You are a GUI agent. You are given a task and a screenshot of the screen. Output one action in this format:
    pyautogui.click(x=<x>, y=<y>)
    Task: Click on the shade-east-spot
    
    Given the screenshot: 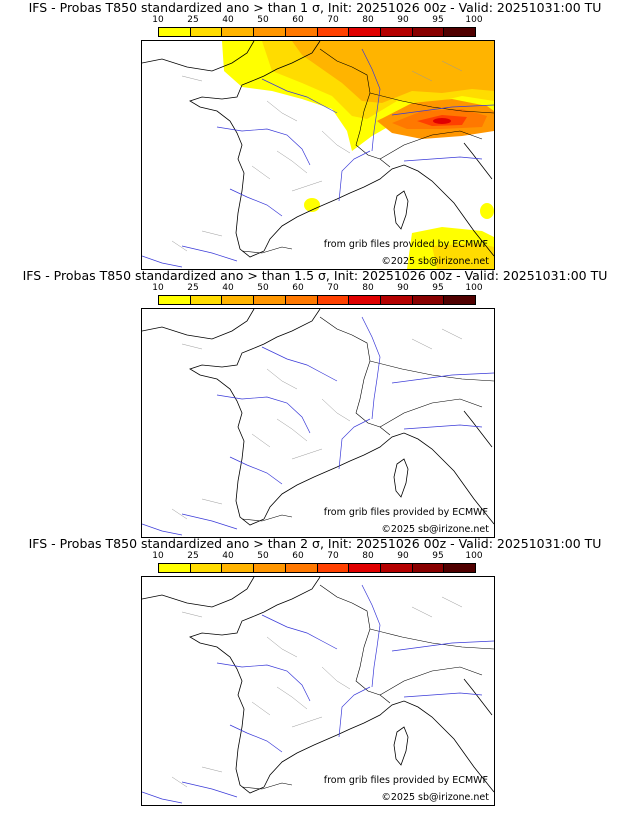 What is the action you would take?
    pyautogui.click(x=487, y=211)
    